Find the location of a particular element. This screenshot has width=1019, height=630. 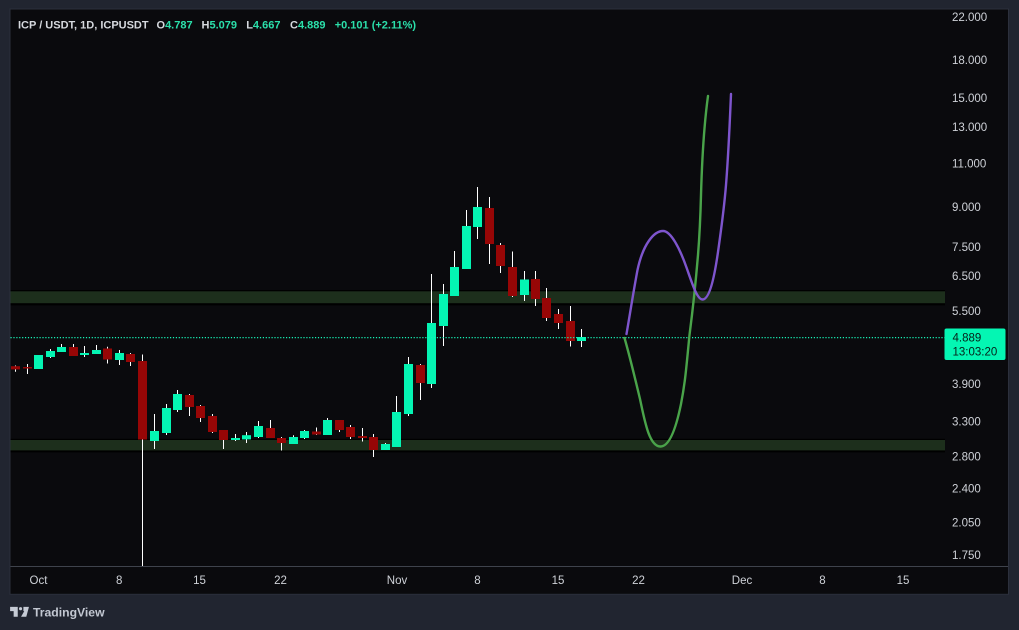

svg-text: 6.500 is located at coordinates (966, 277).